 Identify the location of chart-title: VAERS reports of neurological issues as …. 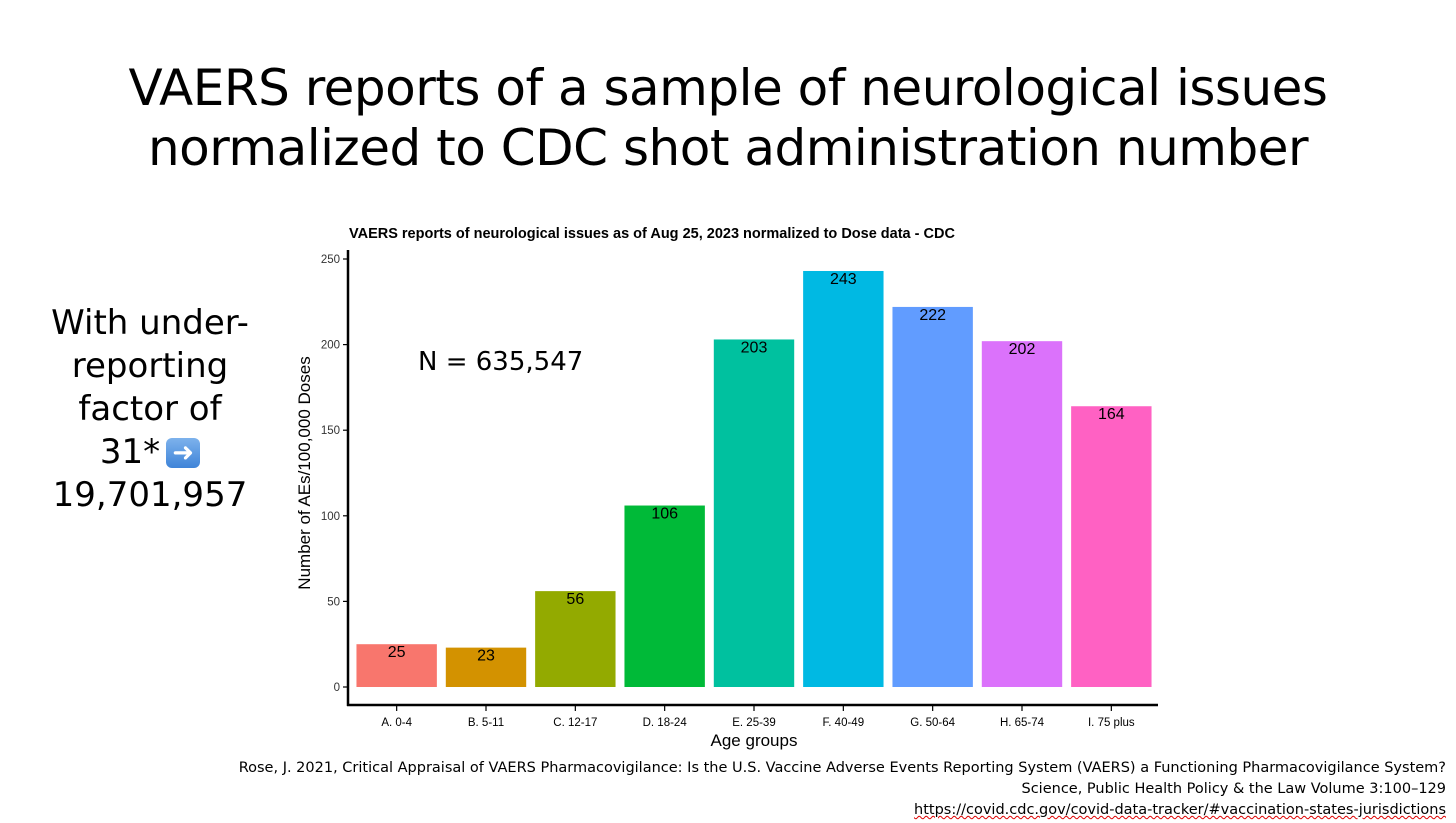
(652, 234).